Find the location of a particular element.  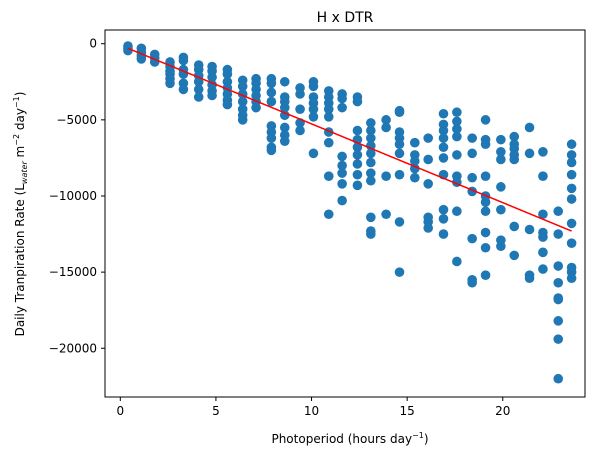

x-tick-label-2: 10 is located at coordinates (311, 411).